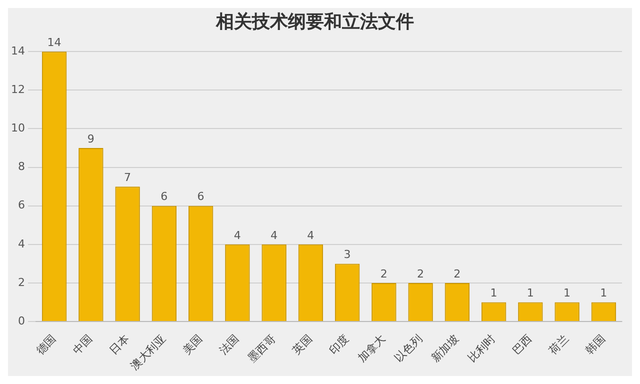  I want to click on y-tick-label: 2, so click(21, 282).